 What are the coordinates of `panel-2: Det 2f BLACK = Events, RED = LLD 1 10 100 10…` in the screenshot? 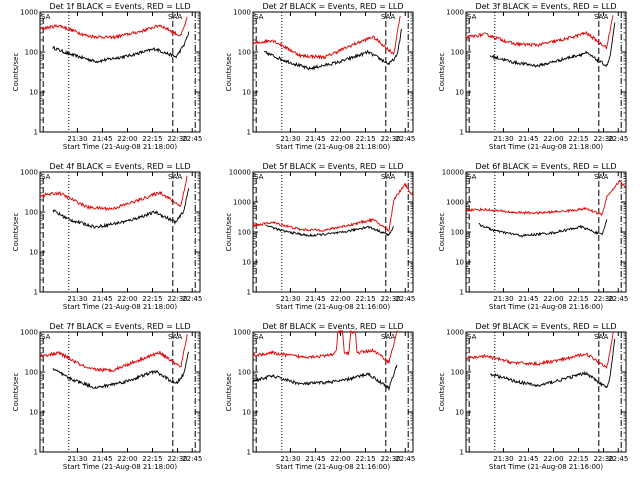 It's located at (320, 76).